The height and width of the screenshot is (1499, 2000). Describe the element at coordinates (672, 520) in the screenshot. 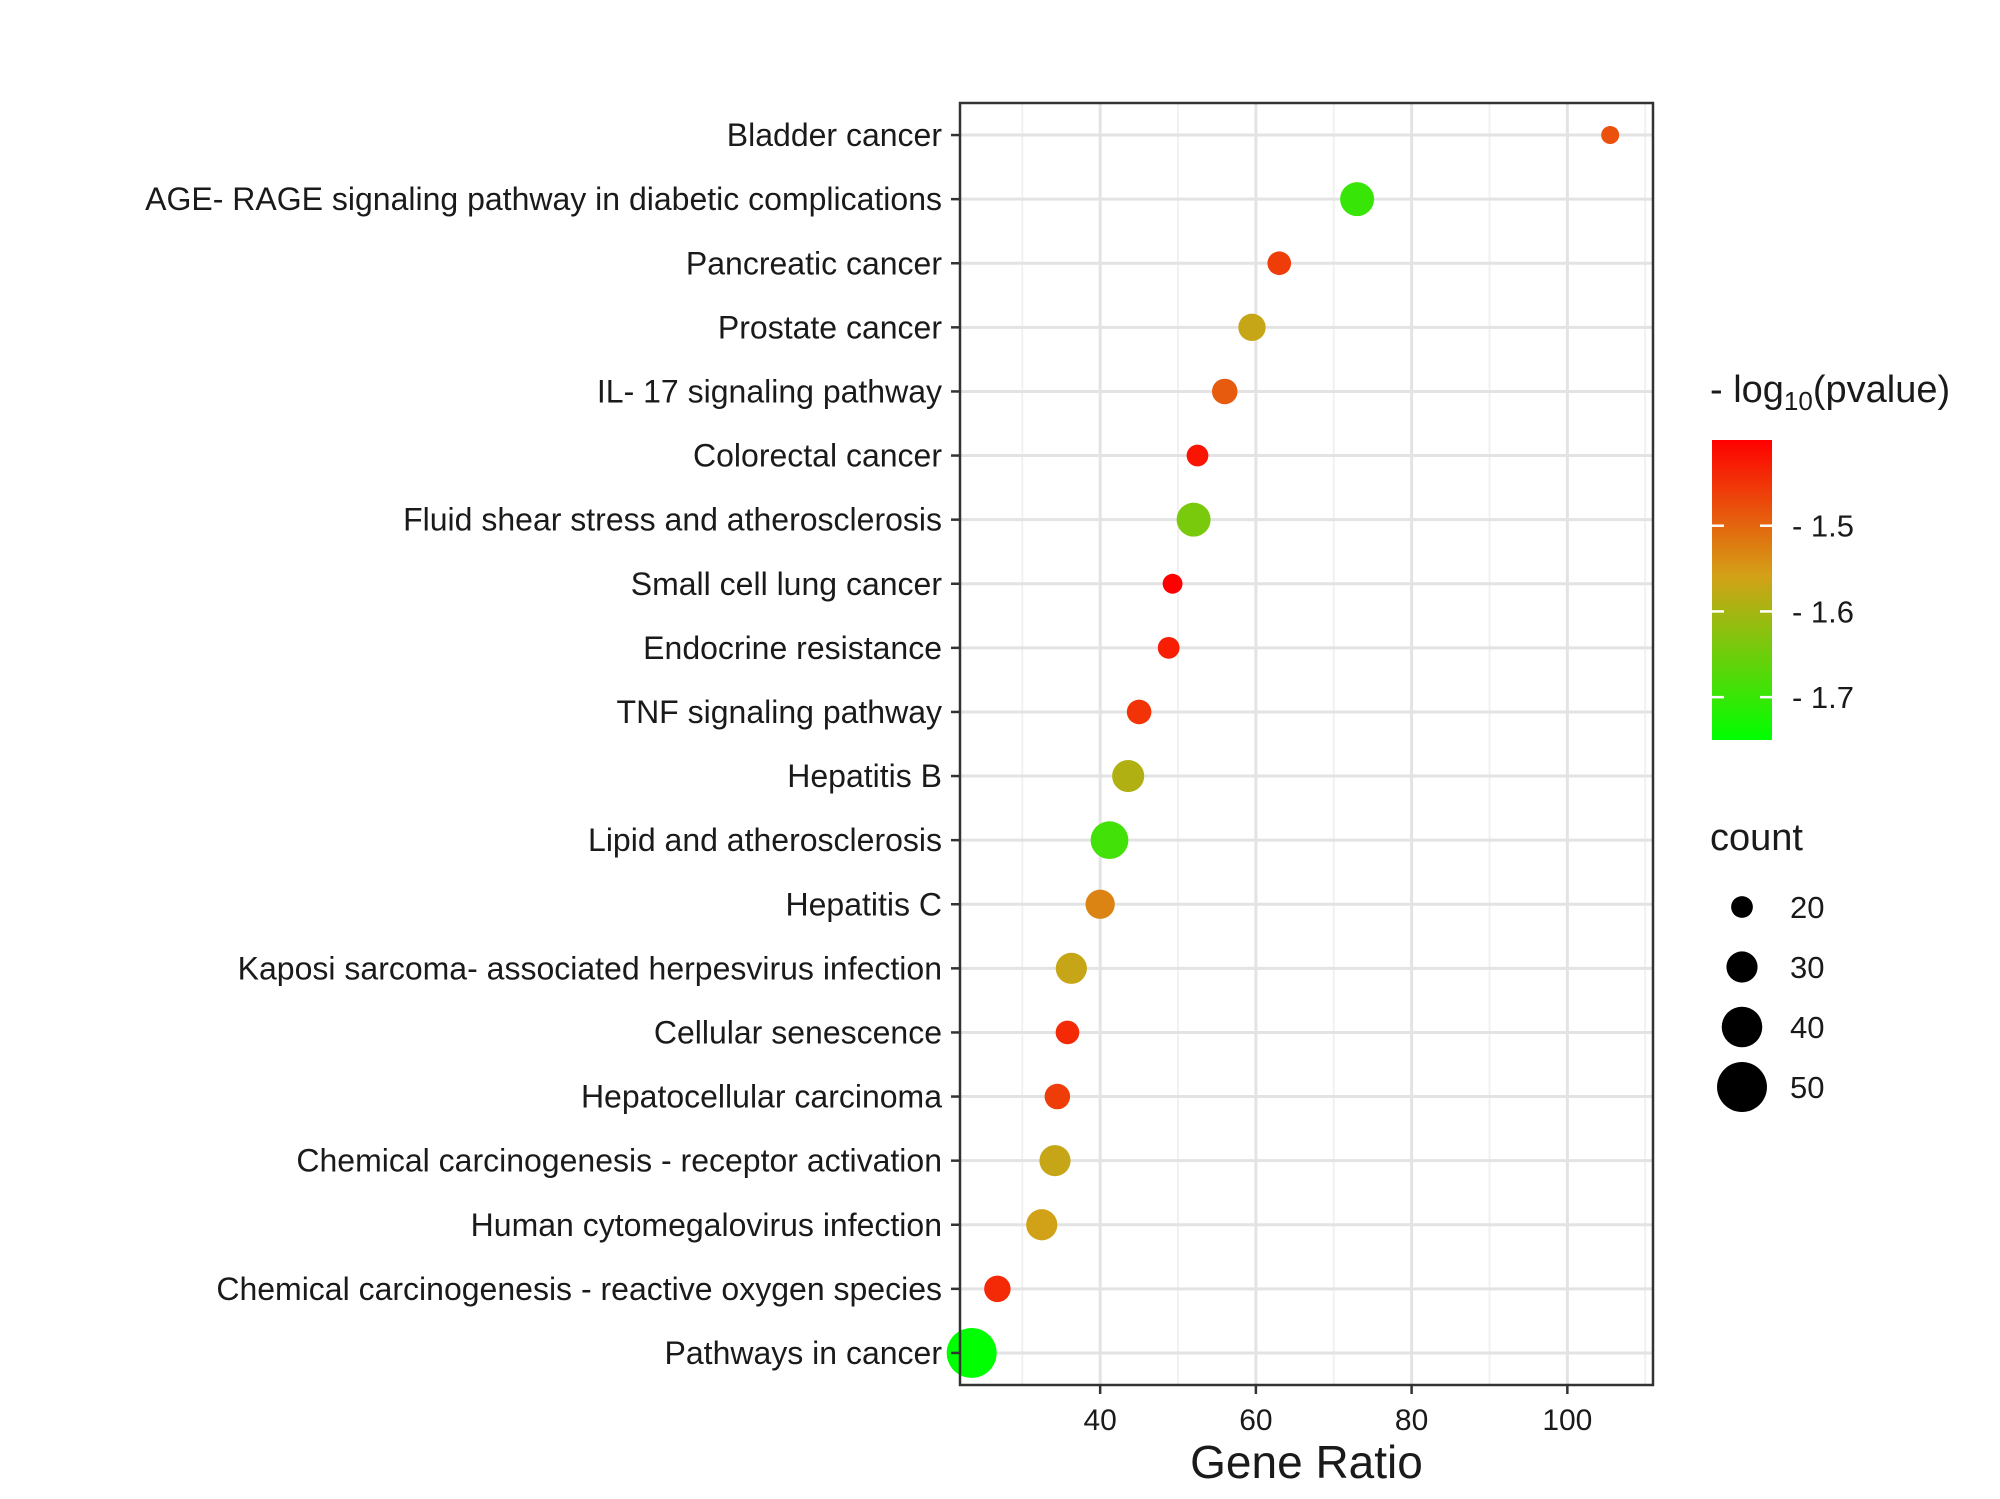

I see `y-tick-label: Fluid shear stress and atherosclerosis` at that location.